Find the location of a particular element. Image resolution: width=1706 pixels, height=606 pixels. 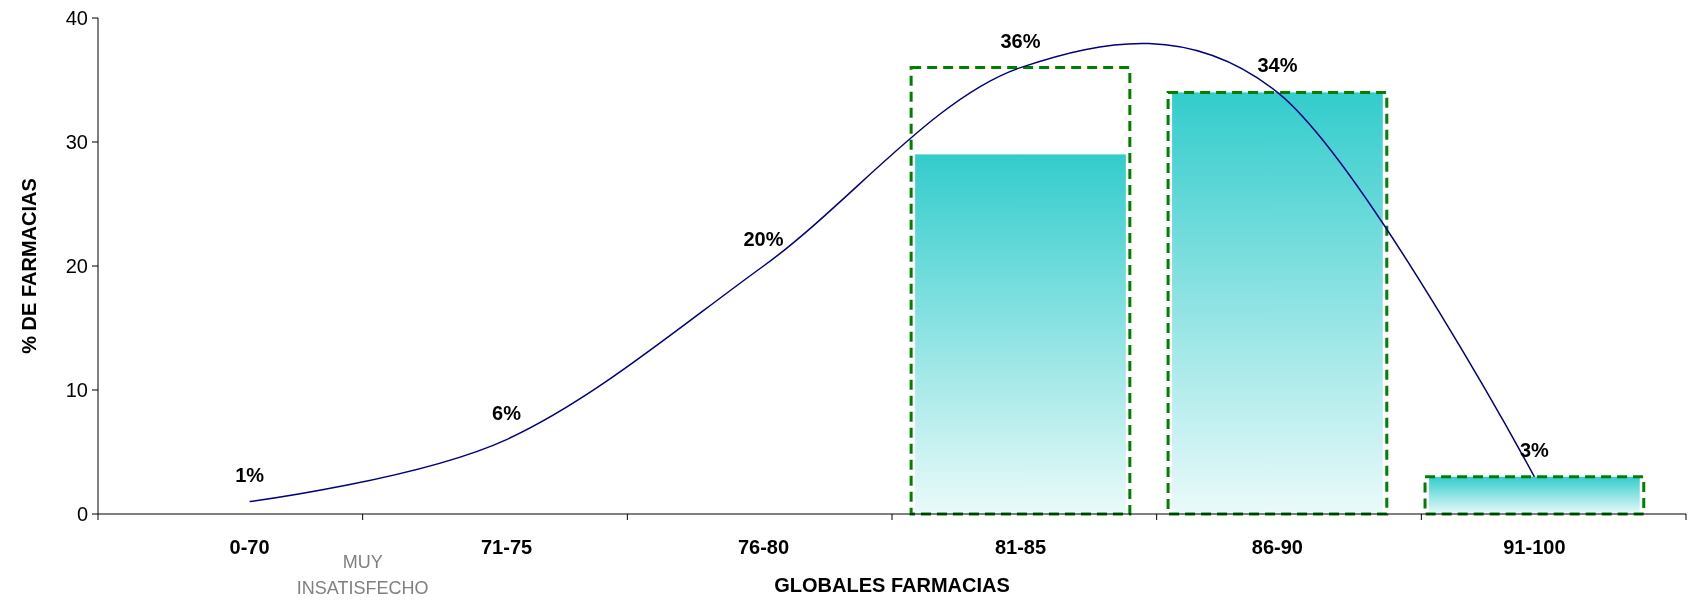

x-tick-label: 81-85 is located at coordinates (1020, 547).